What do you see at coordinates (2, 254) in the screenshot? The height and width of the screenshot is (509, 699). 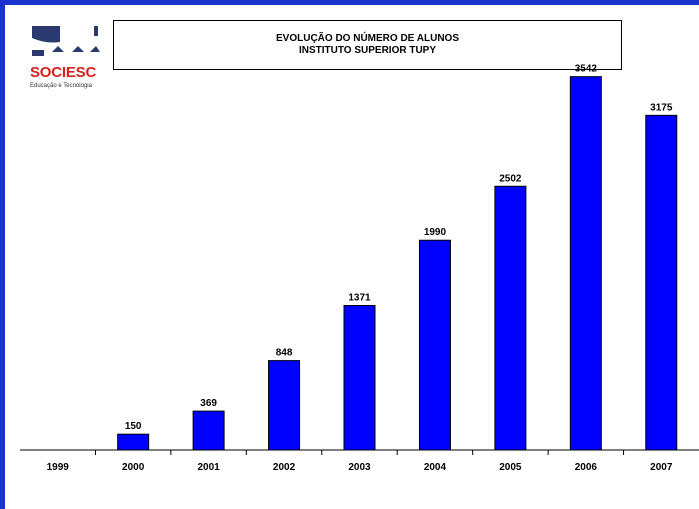 I see `left-border` at bounding box center [2, 254].